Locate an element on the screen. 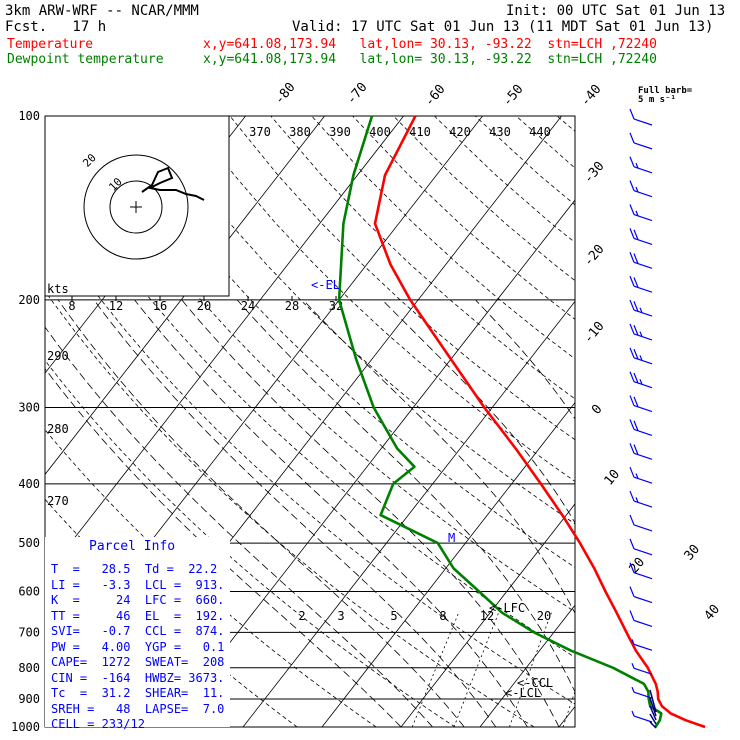  dry-adiabat-line is located at coordinates (730, 421).